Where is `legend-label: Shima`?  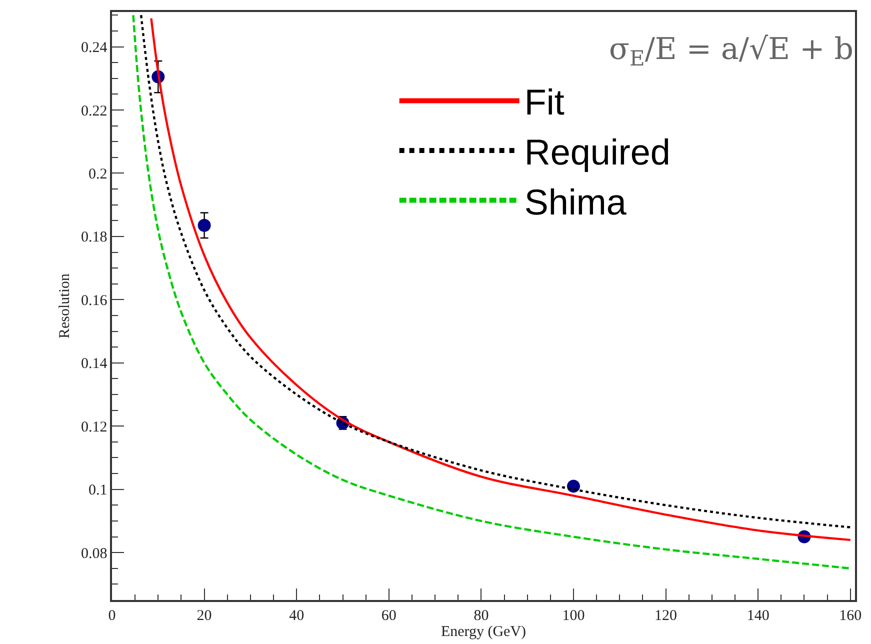 legend-label: Shima is located at coordinates (576, 201).